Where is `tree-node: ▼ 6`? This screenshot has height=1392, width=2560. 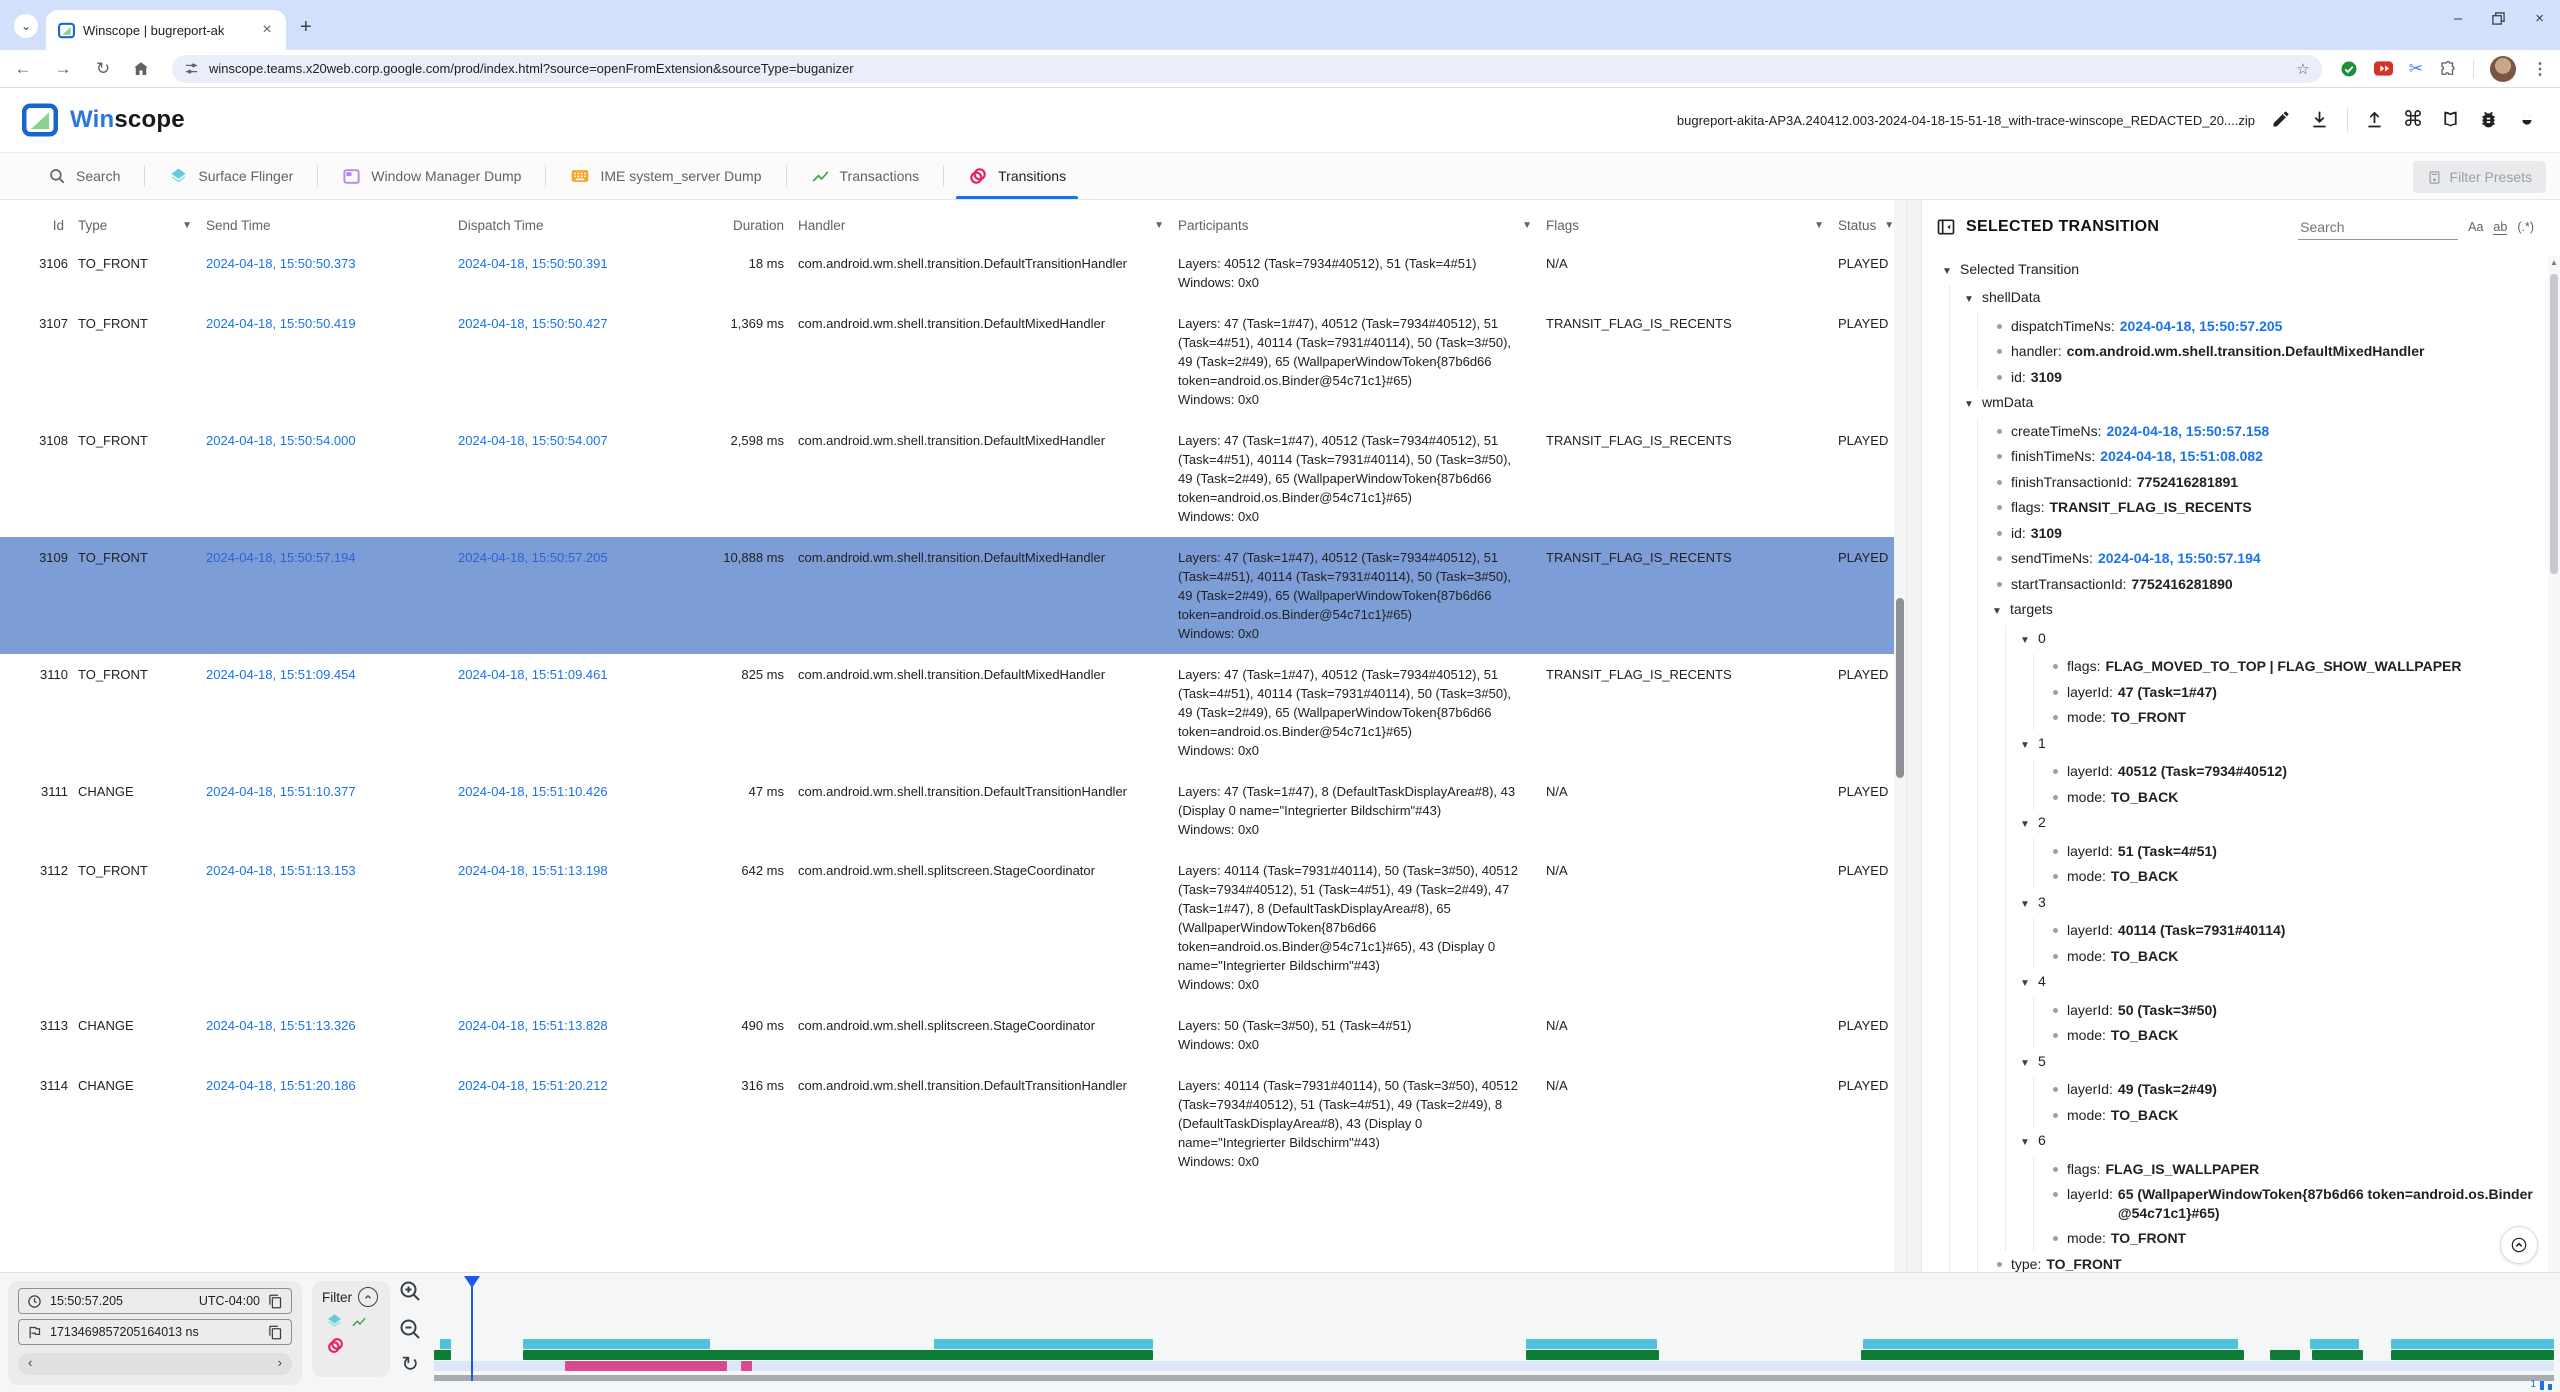
tree-node: ▼ 6 is located at coordinates (2285, 1142).